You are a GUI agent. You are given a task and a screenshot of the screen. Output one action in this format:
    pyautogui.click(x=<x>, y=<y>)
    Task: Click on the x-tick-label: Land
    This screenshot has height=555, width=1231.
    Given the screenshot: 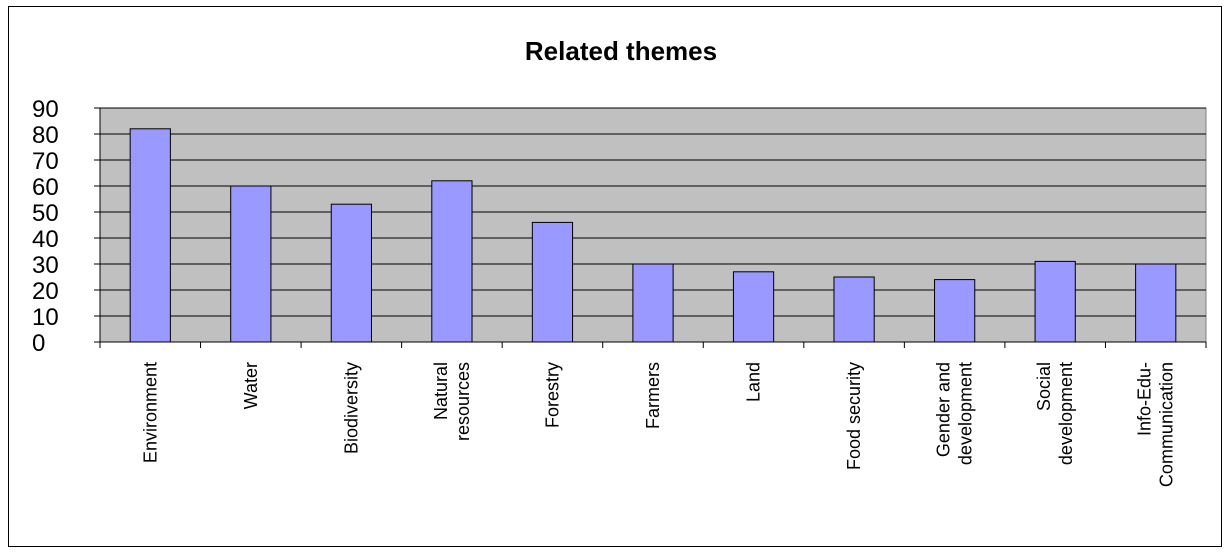 What is the action you would take?
    pyautogui.click(x=754, y=382)
    